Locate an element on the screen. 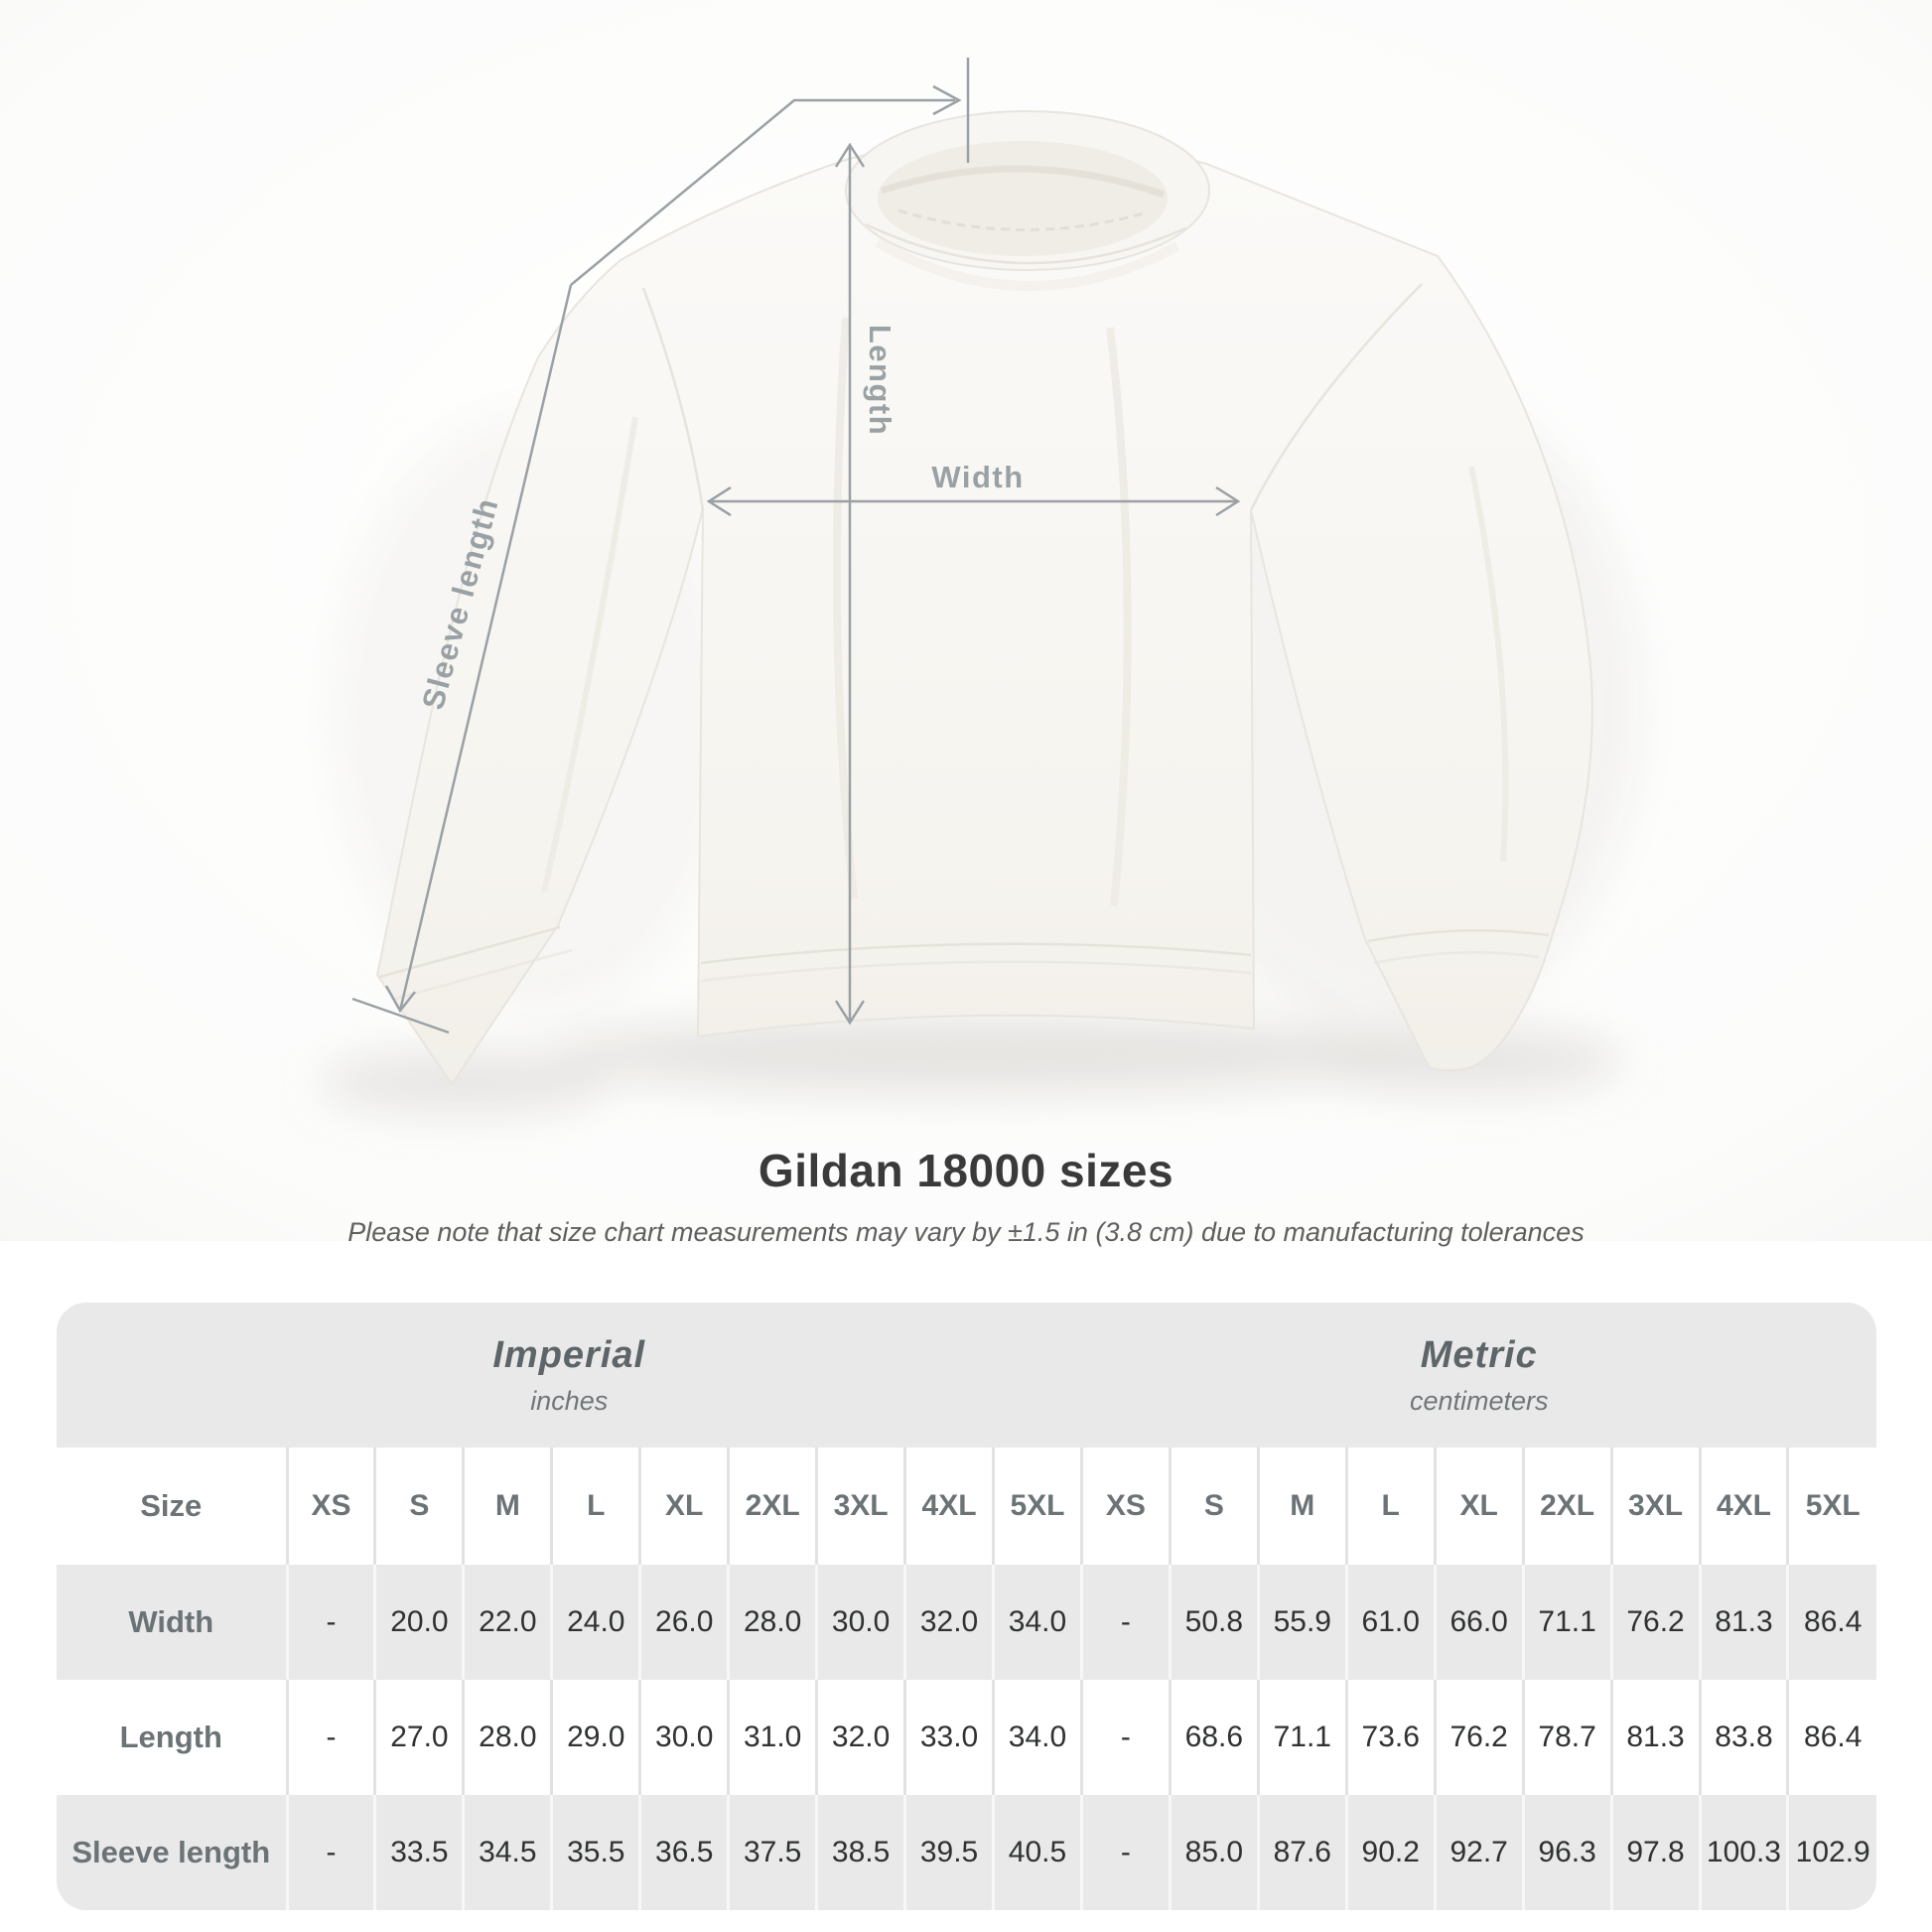  unit-group-row: Imperial inches Metric centimeters is located at coordinates (967, 1375).